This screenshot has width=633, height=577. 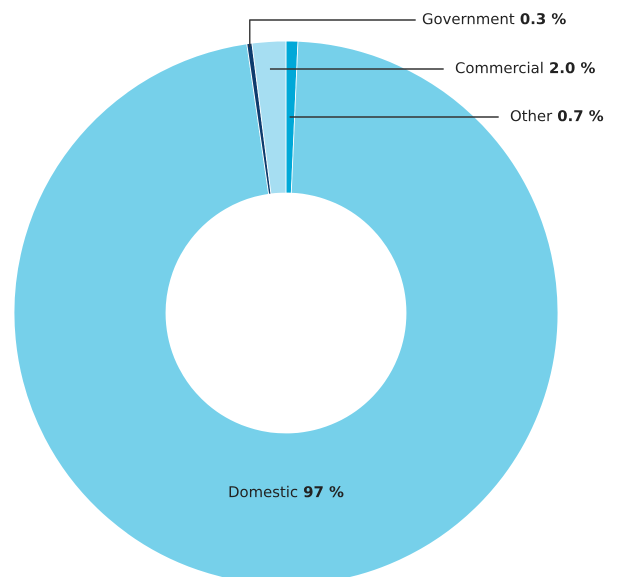 What do you see at coordinates (499, 68) in the screenshot?
I see `slice-label: Commercial` at bounding box center [499, 68].